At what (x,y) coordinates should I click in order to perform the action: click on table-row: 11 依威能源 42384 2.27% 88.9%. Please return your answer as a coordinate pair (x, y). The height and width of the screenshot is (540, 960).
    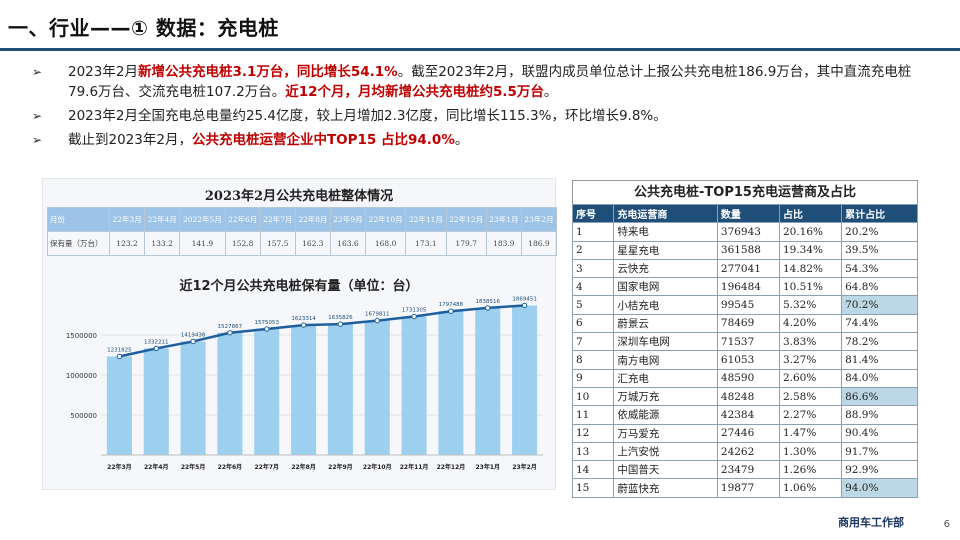
    Looking at the image, I should click on (744, 415).